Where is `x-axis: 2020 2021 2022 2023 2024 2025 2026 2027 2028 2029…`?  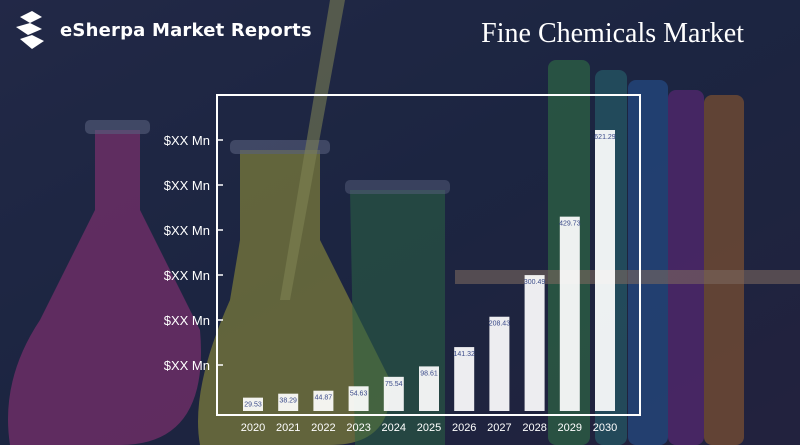
x-axis: 2020 2021 2022 2023 2024 2025 2026 2027 2028 2029… is located at coordinates (429, 428).